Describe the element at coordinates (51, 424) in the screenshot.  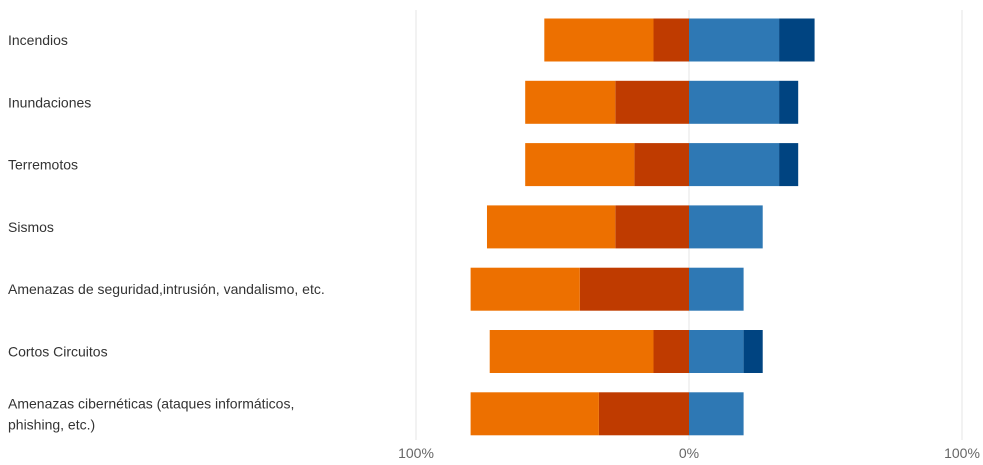
I see `category-label-6-line-1: phishing, etc.)` at that location.